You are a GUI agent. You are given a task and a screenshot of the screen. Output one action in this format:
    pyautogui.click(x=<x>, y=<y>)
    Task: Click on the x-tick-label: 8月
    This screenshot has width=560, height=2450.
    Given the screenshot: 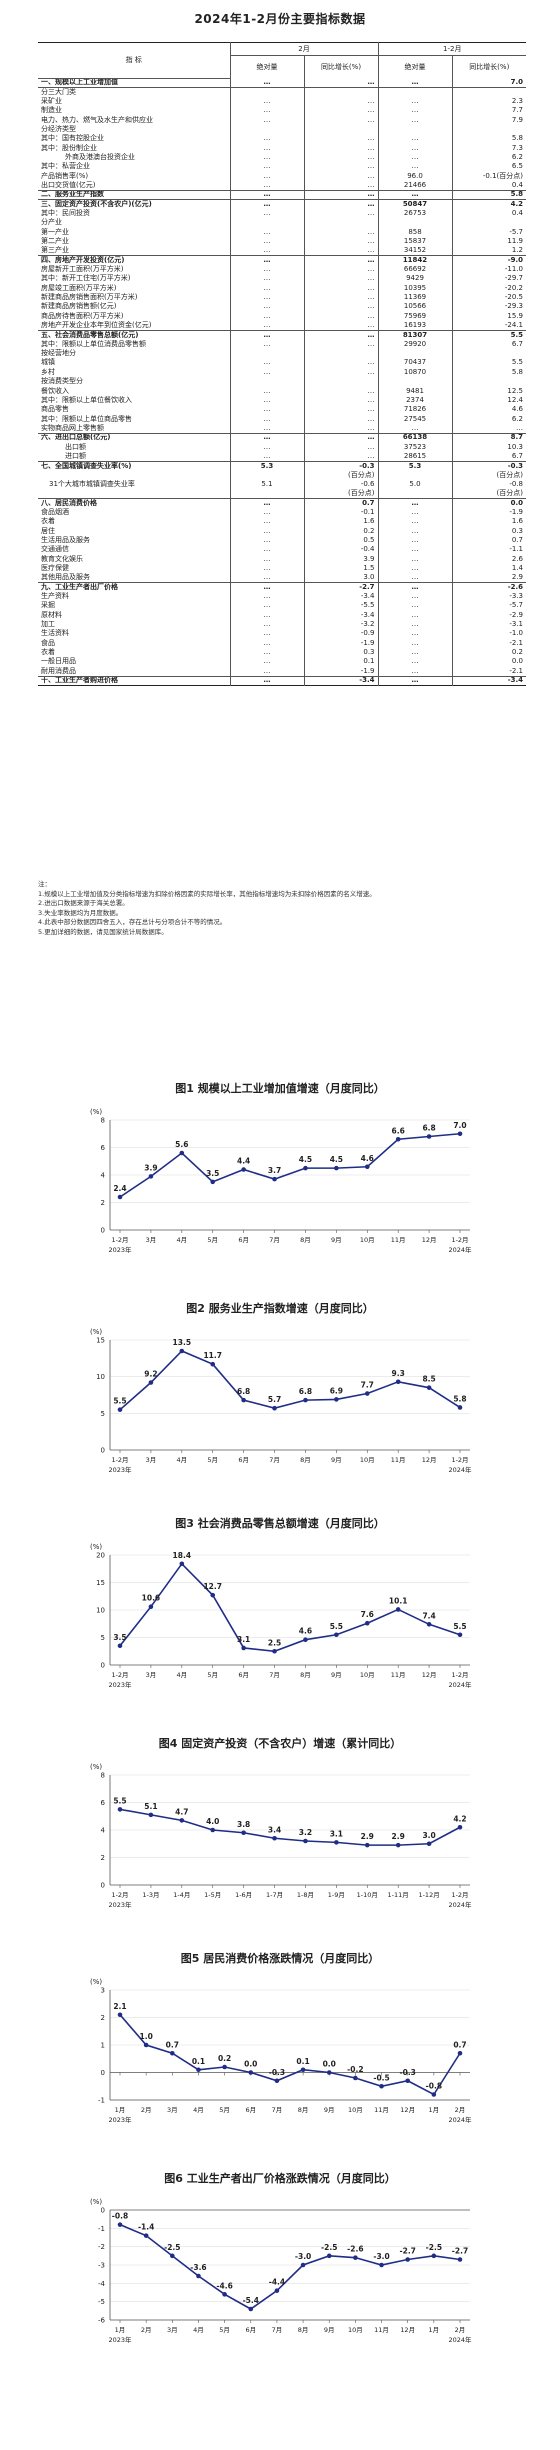 What is the action you would take?
    pyautogui.click(x=305, y=1460)
    